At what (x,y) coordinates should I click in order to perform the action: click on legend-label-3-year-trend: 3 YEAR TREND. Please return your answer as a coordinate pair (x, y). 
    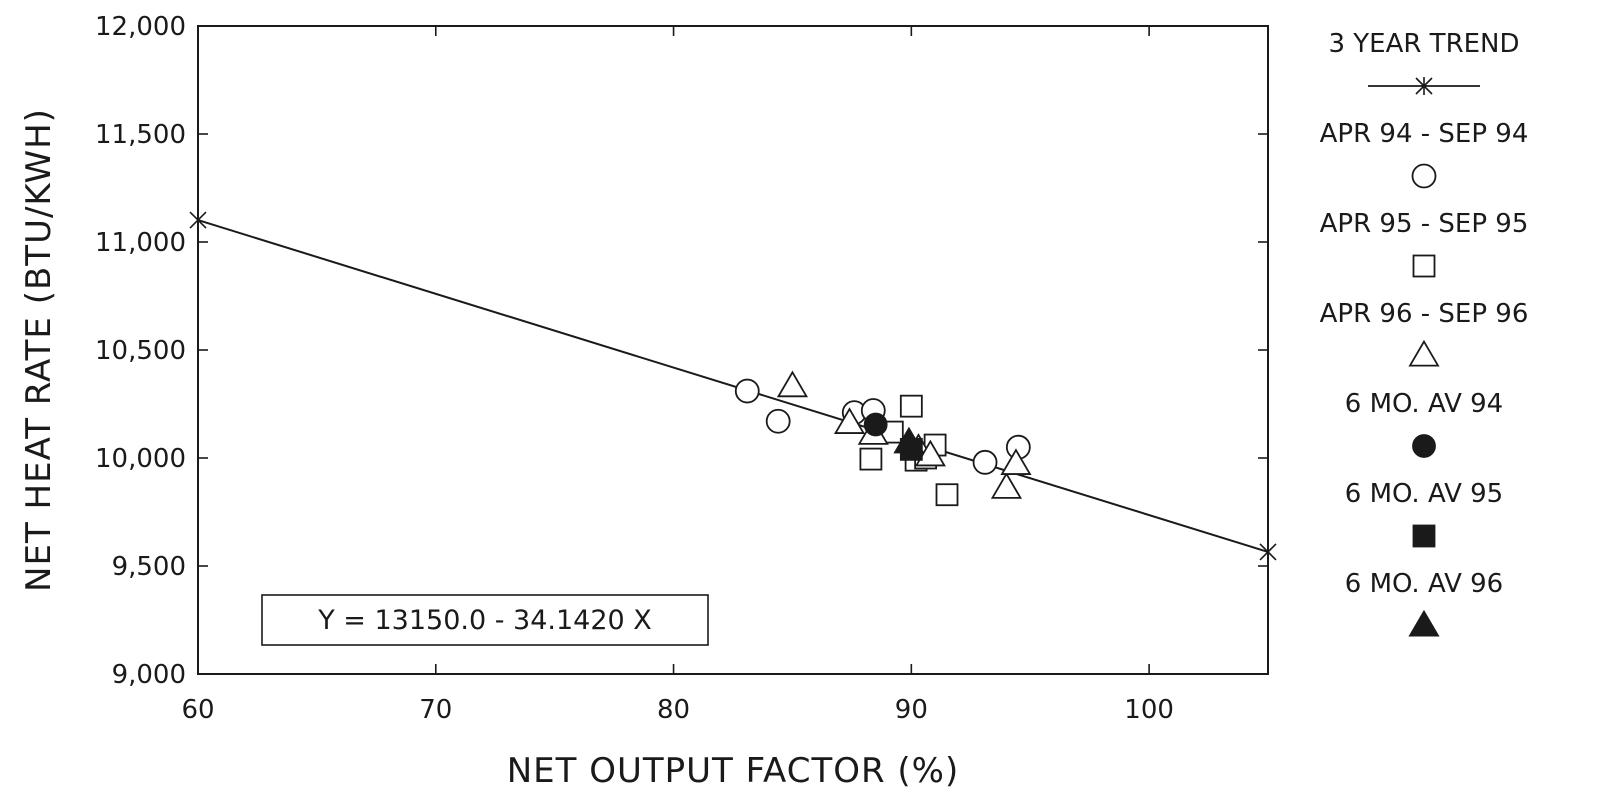
    Looking at the image, I should click on (1423, 44).